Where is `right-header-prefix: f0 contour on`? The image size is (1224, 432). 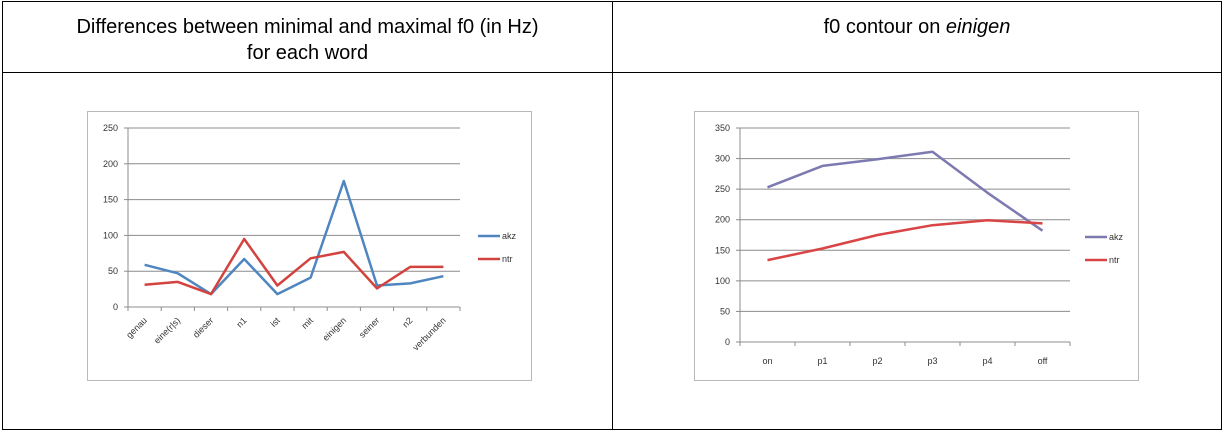
right-header-prefix: f0 contour on is located at coordinates (884, 27).